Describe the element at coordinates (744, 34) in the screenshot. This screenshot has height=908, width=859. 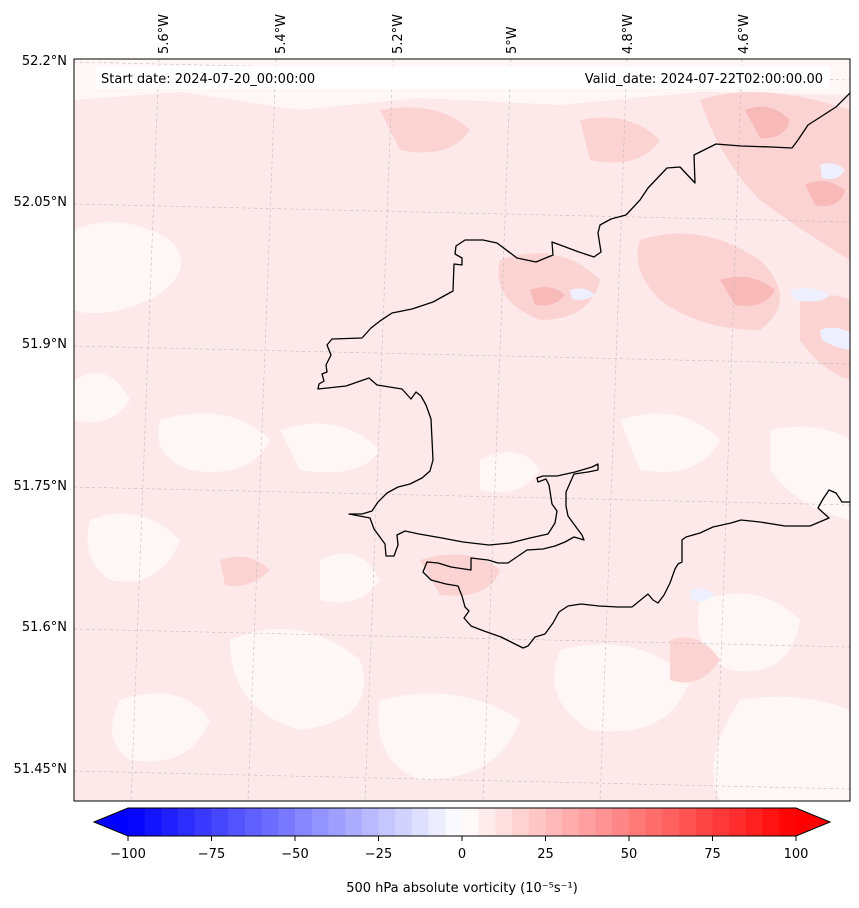
I see `lon-label-4-6w: 4.6°W` at that location.